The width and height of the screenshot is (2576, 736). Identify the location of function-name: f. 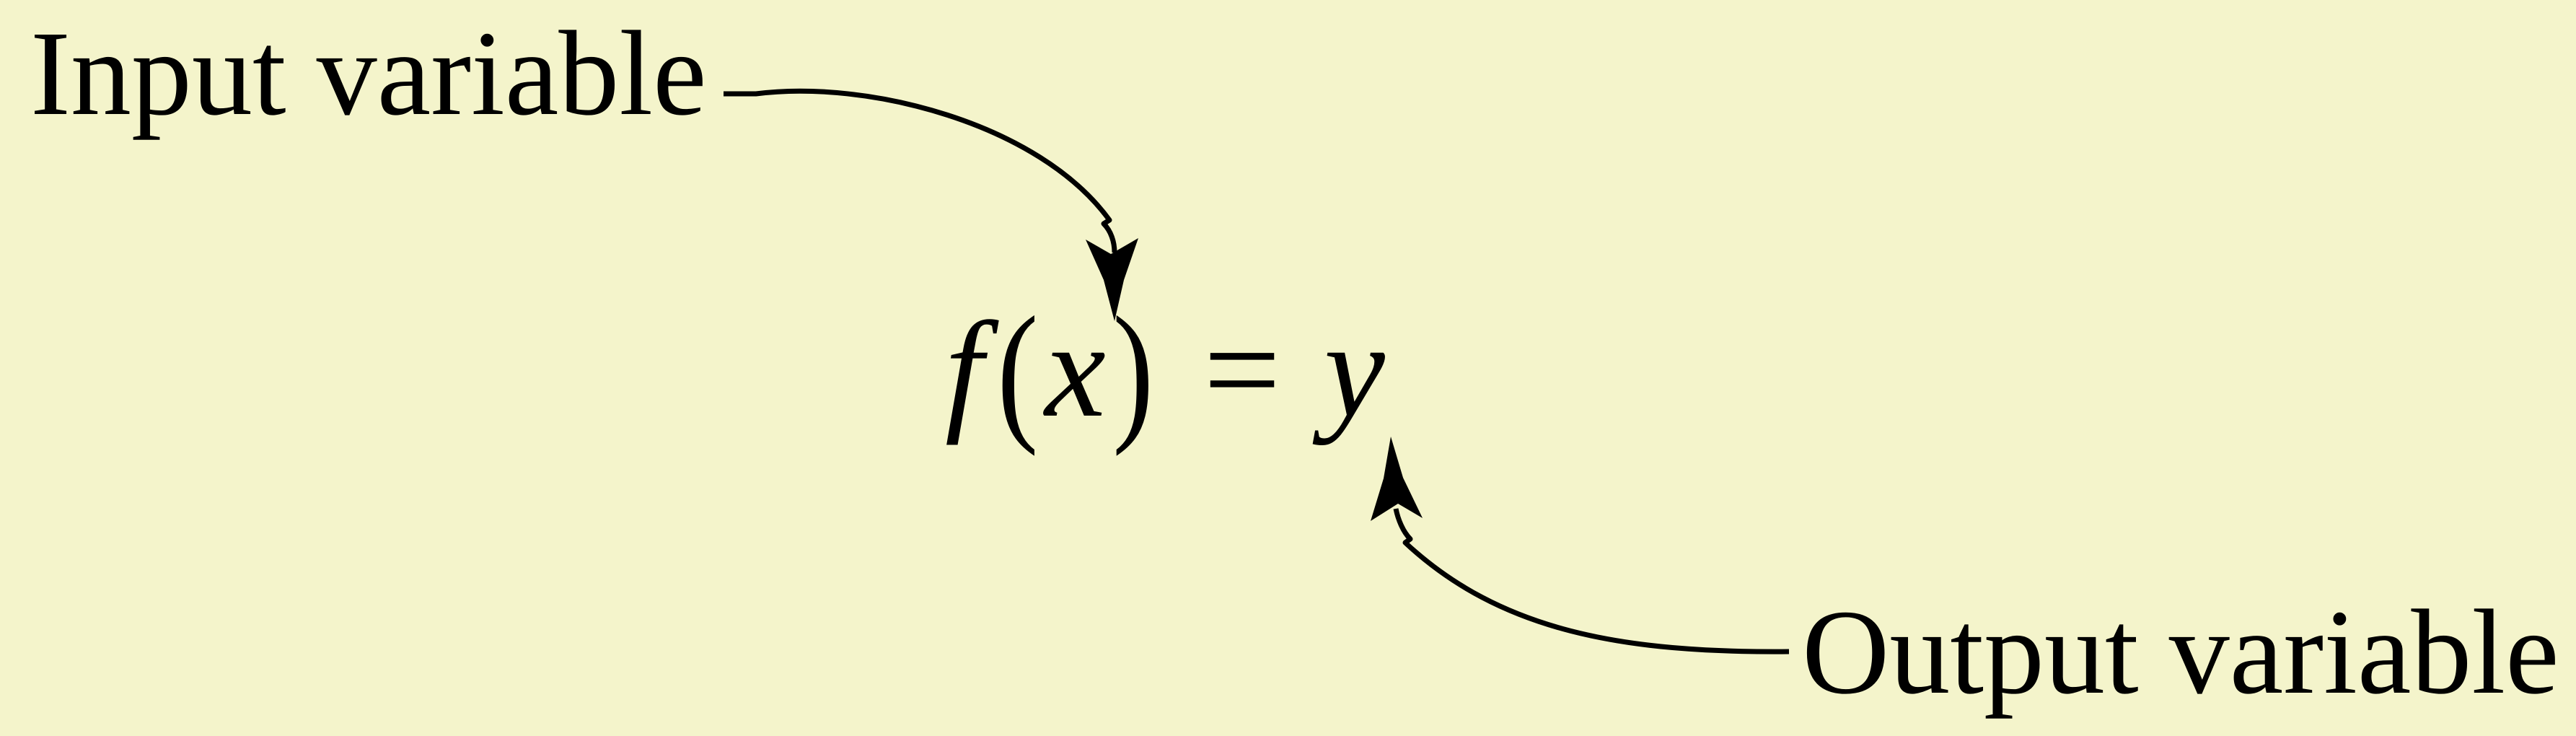
(964, 370).